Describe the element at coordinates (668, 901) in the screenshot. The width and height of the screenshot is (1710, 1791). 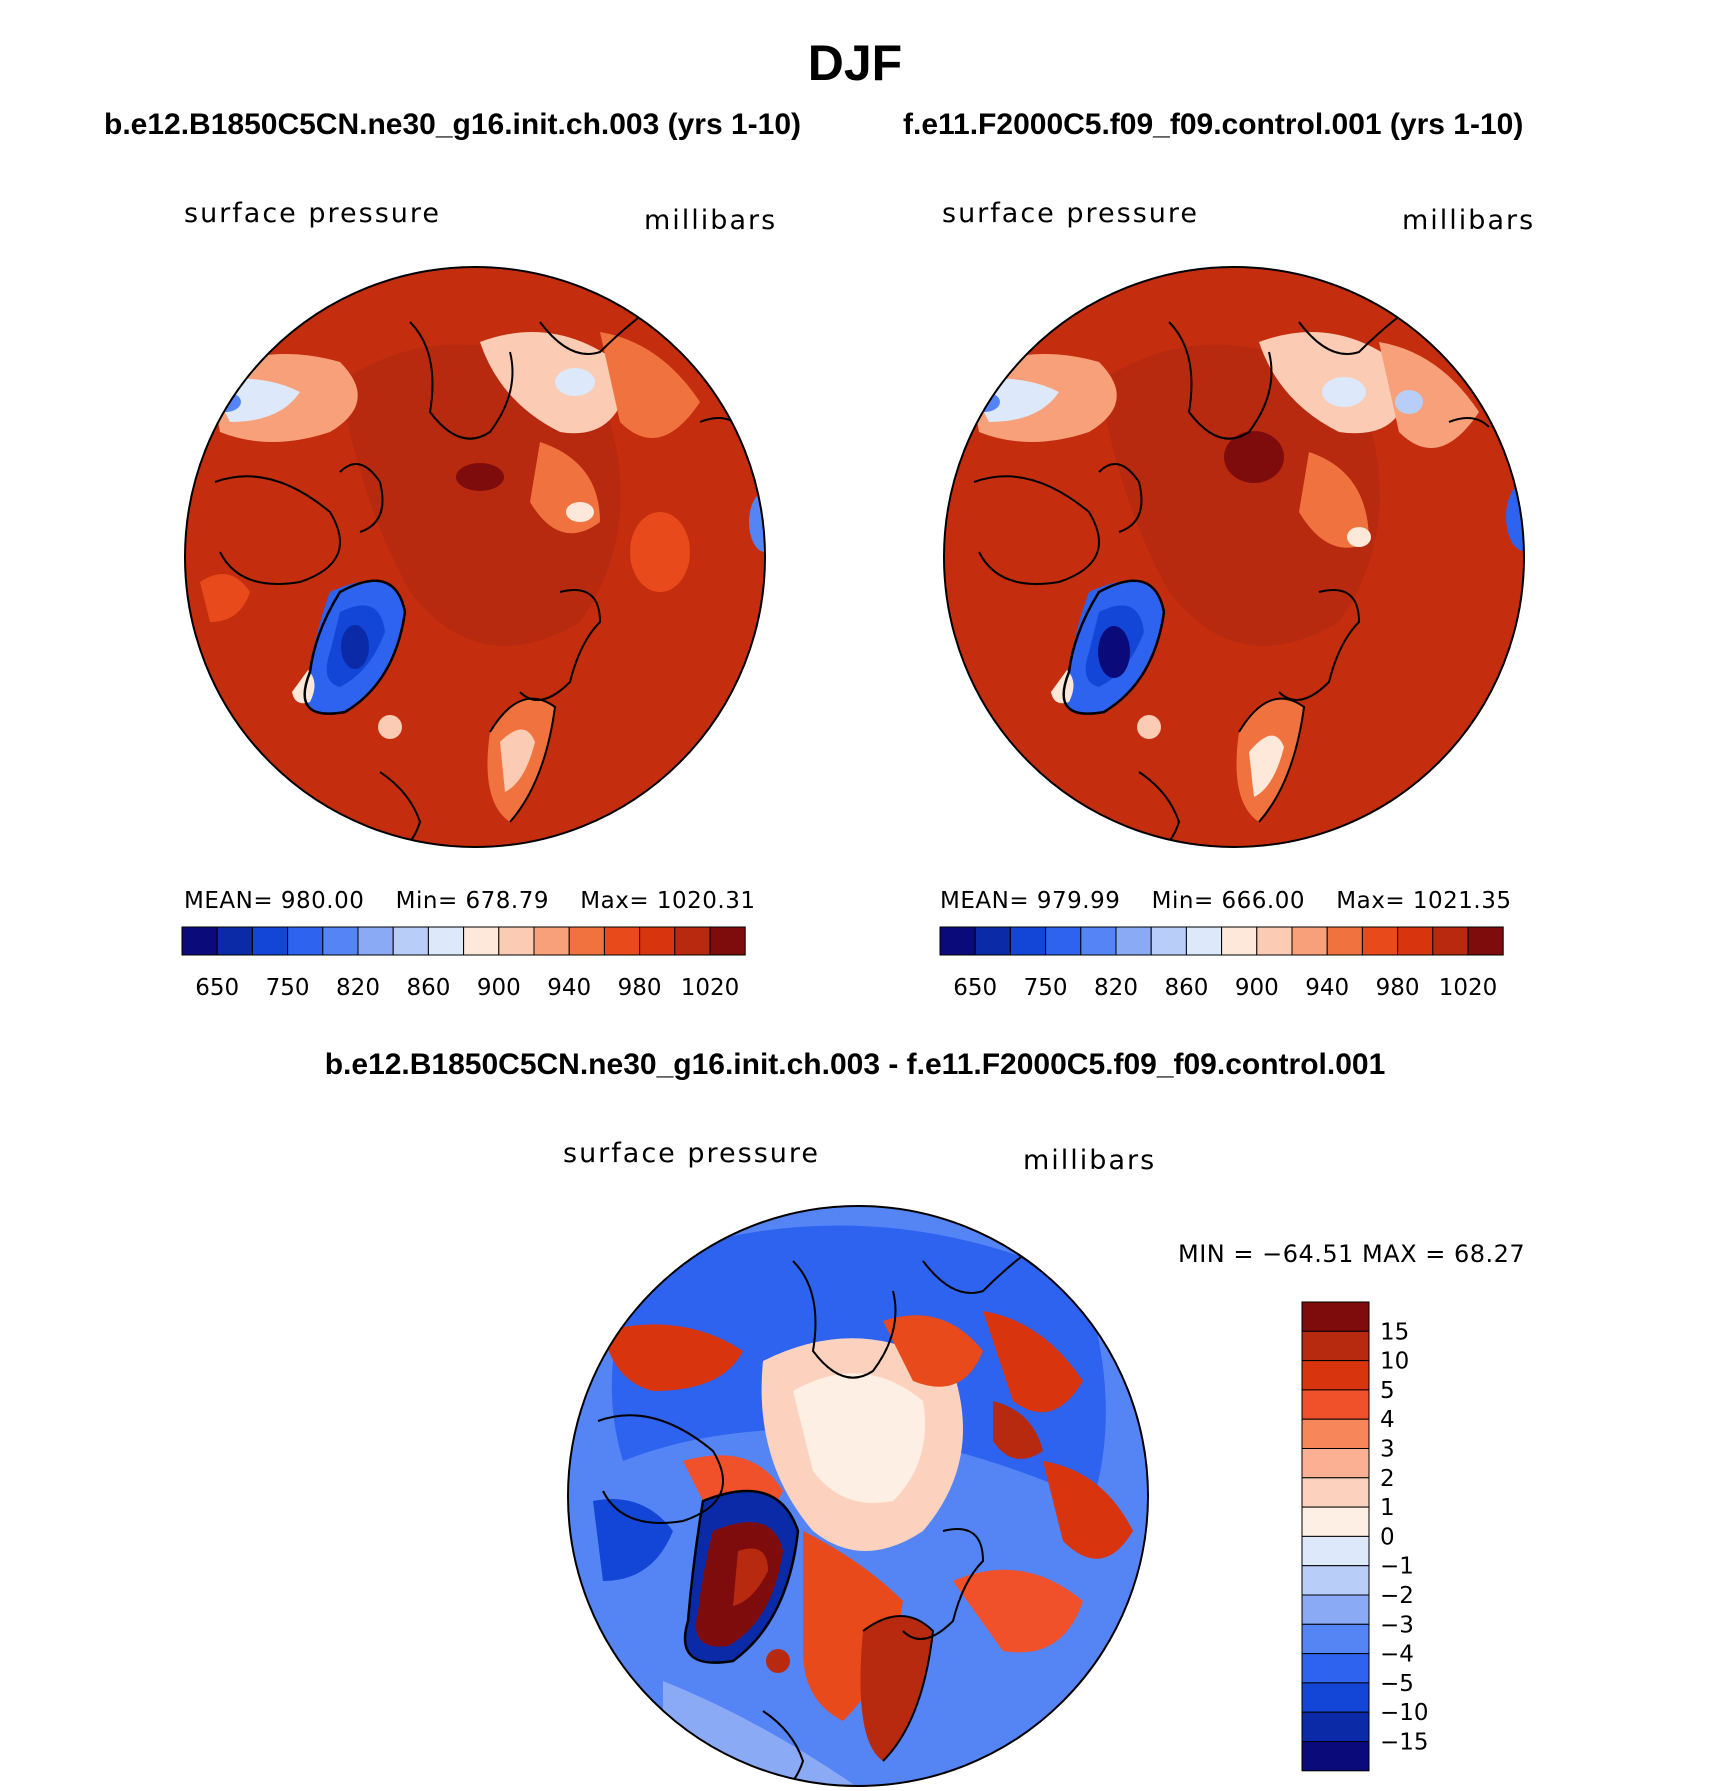
I see `left-max: Max= 1020.31` at that location.